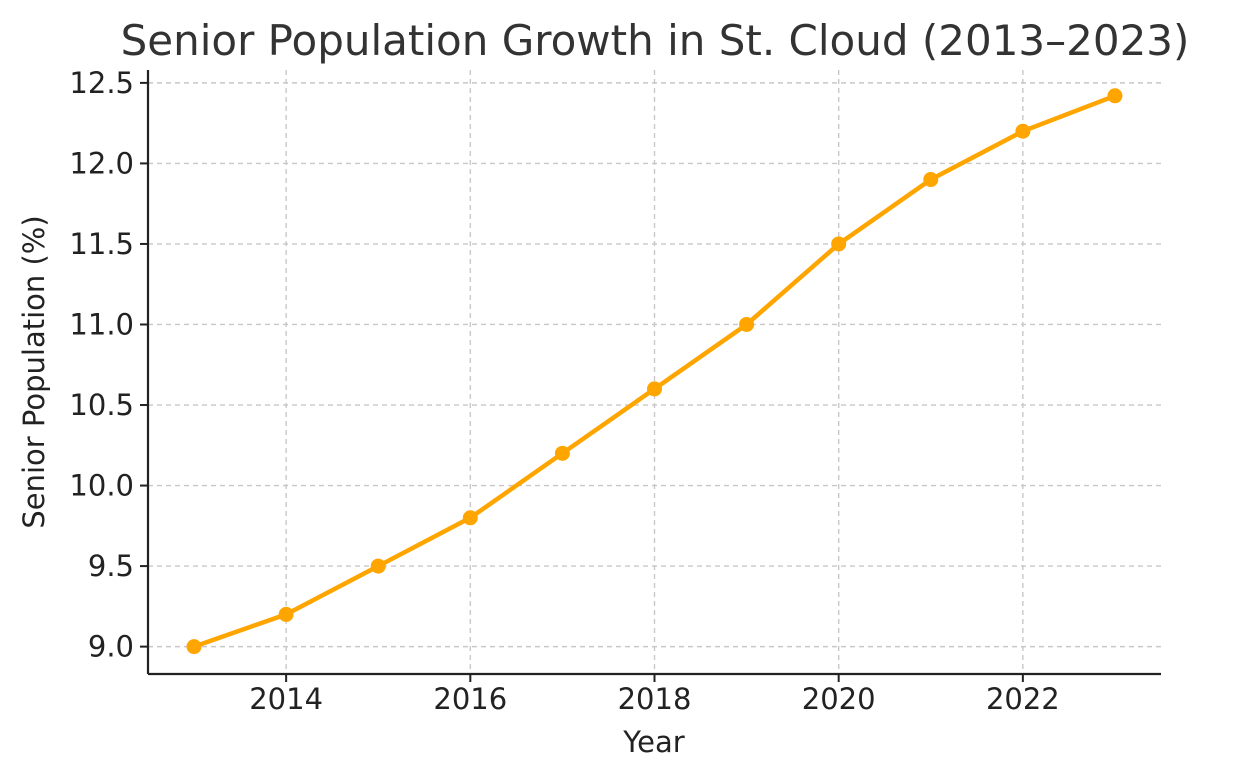  What do you see at coordinates (470, 699) in the screenshot?
I see `x-tick-label: 2016` at bounding box center [470, 699].